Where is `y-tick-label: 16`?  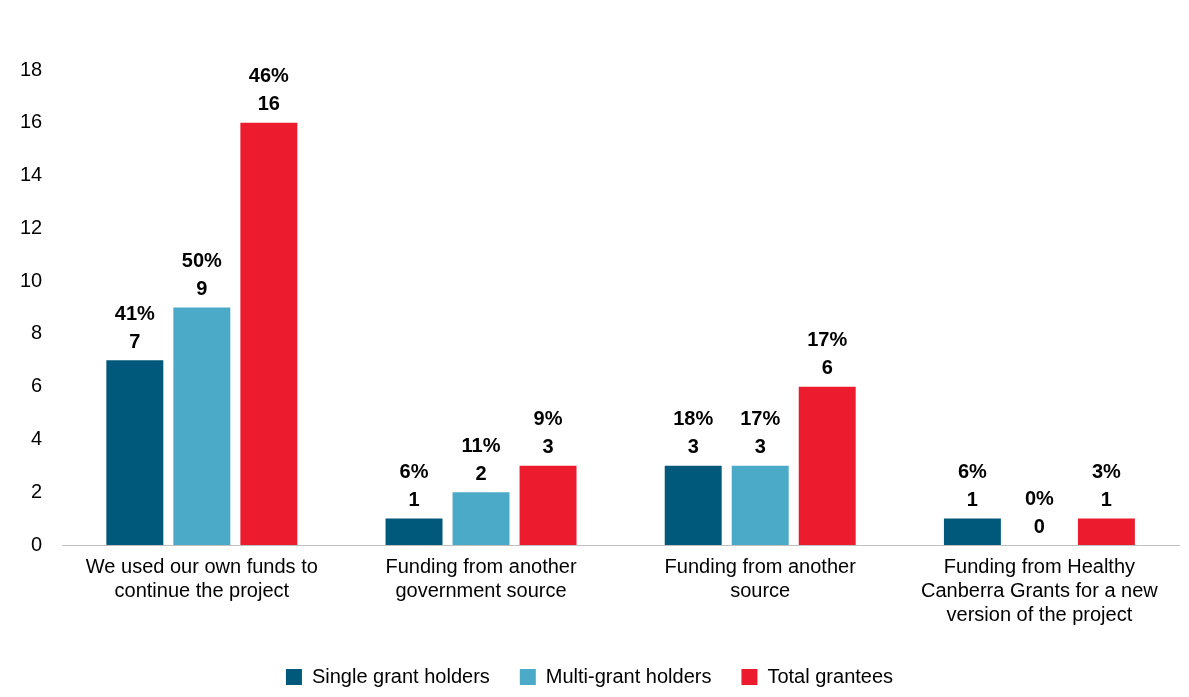 y-tick-label: 16 is located at coordinates (31, 121).